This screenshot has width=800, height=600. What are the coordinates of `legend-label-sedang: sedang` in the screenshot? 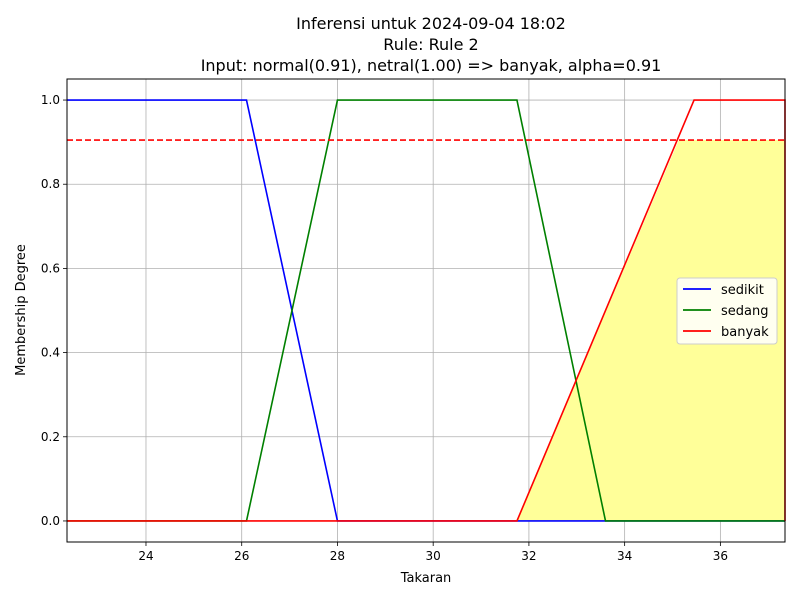 It's located at (744, 311).